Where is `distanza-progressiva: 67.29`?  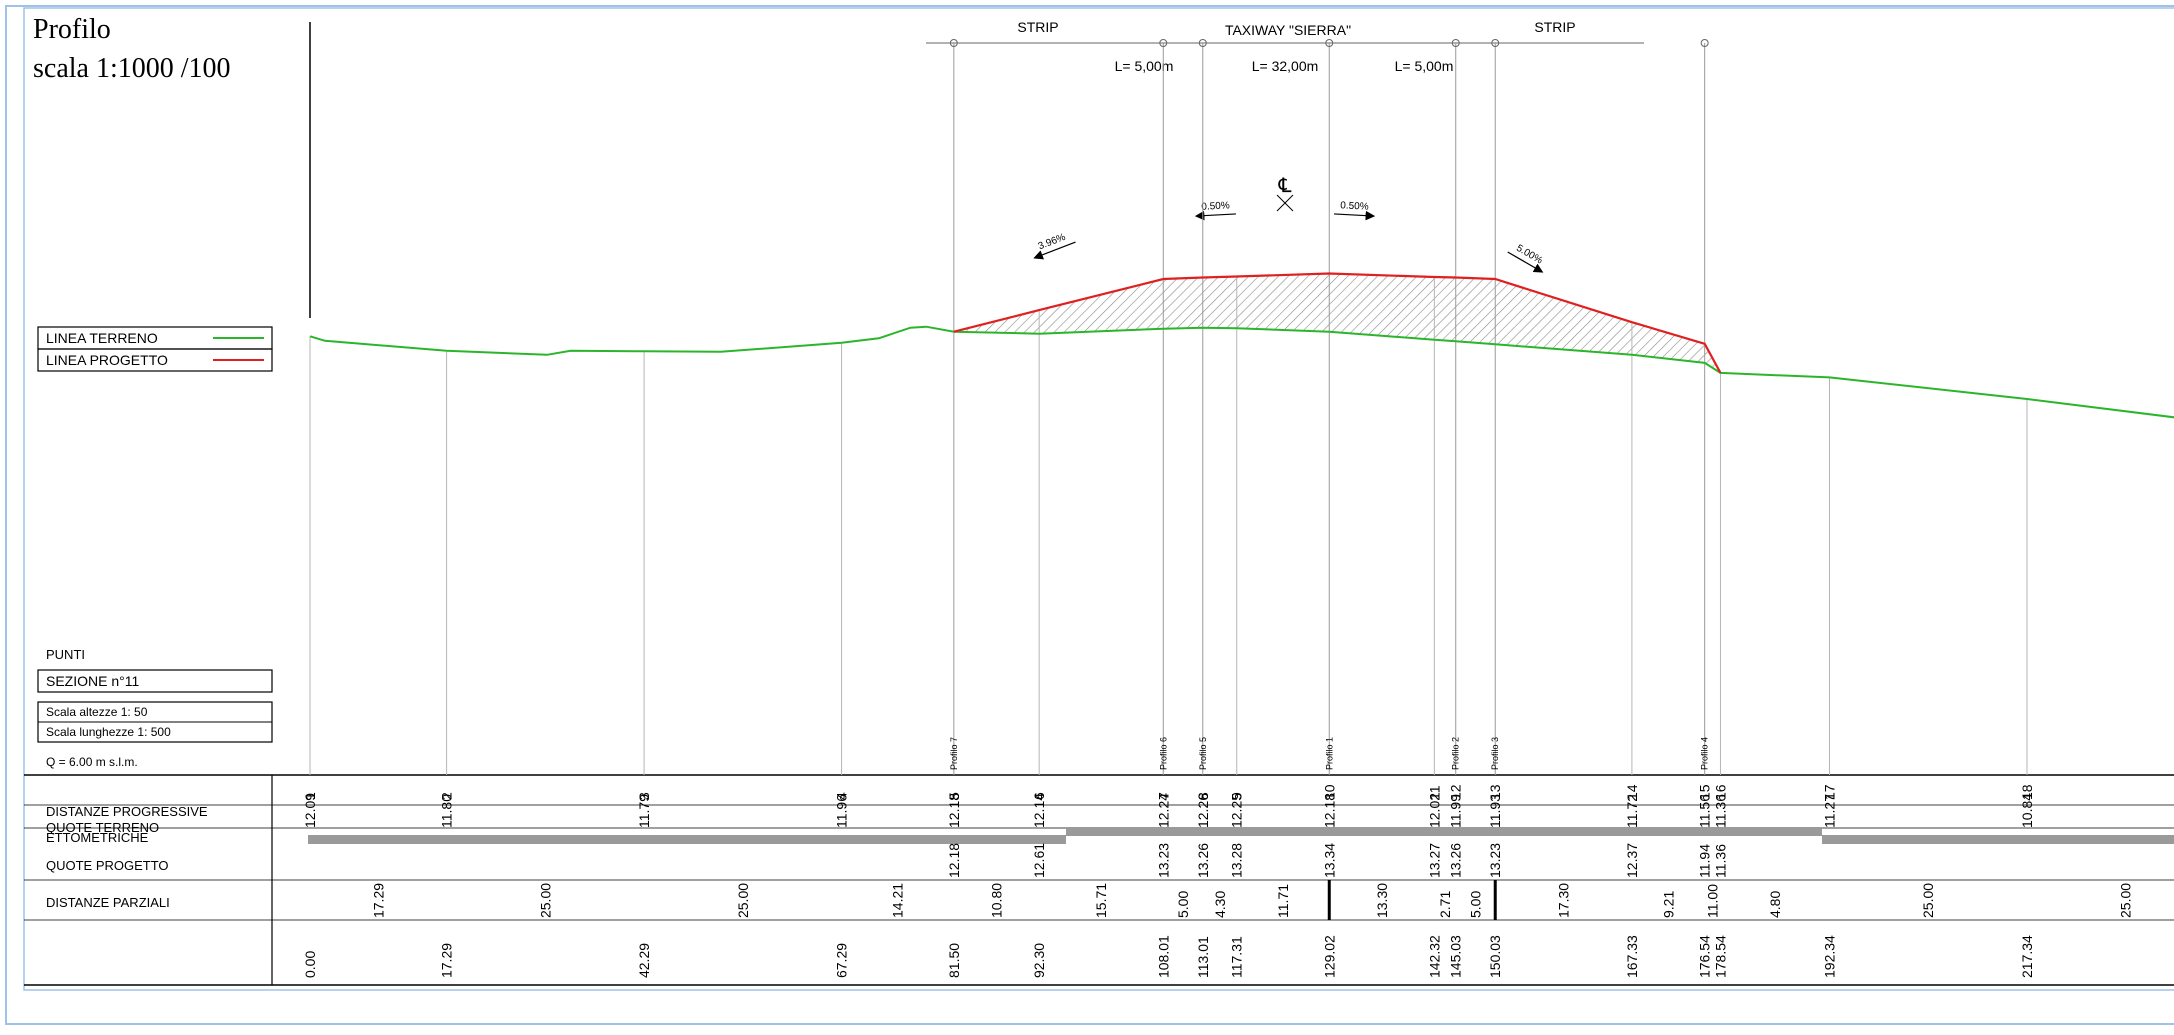
distanza-progressiva: 67.29 is located at coordinates (842, 960).